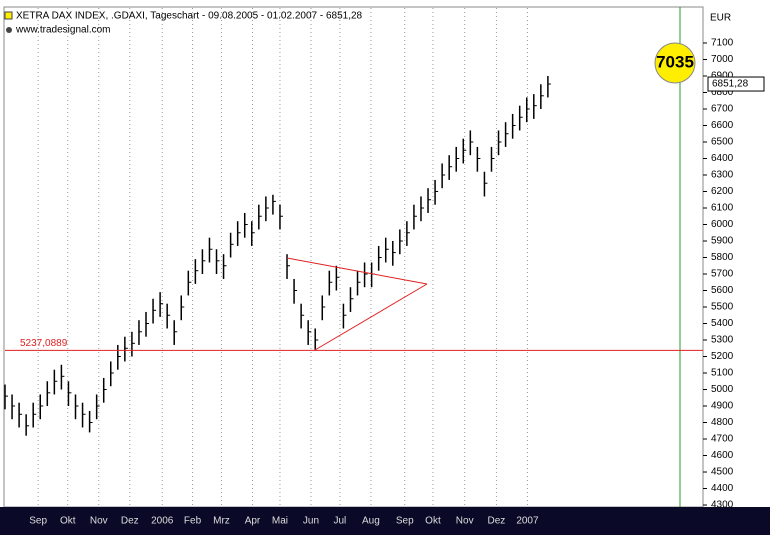  Describe the element at coordinates (385, 521) in the screenshot. I see `x-axis-band` at that location.